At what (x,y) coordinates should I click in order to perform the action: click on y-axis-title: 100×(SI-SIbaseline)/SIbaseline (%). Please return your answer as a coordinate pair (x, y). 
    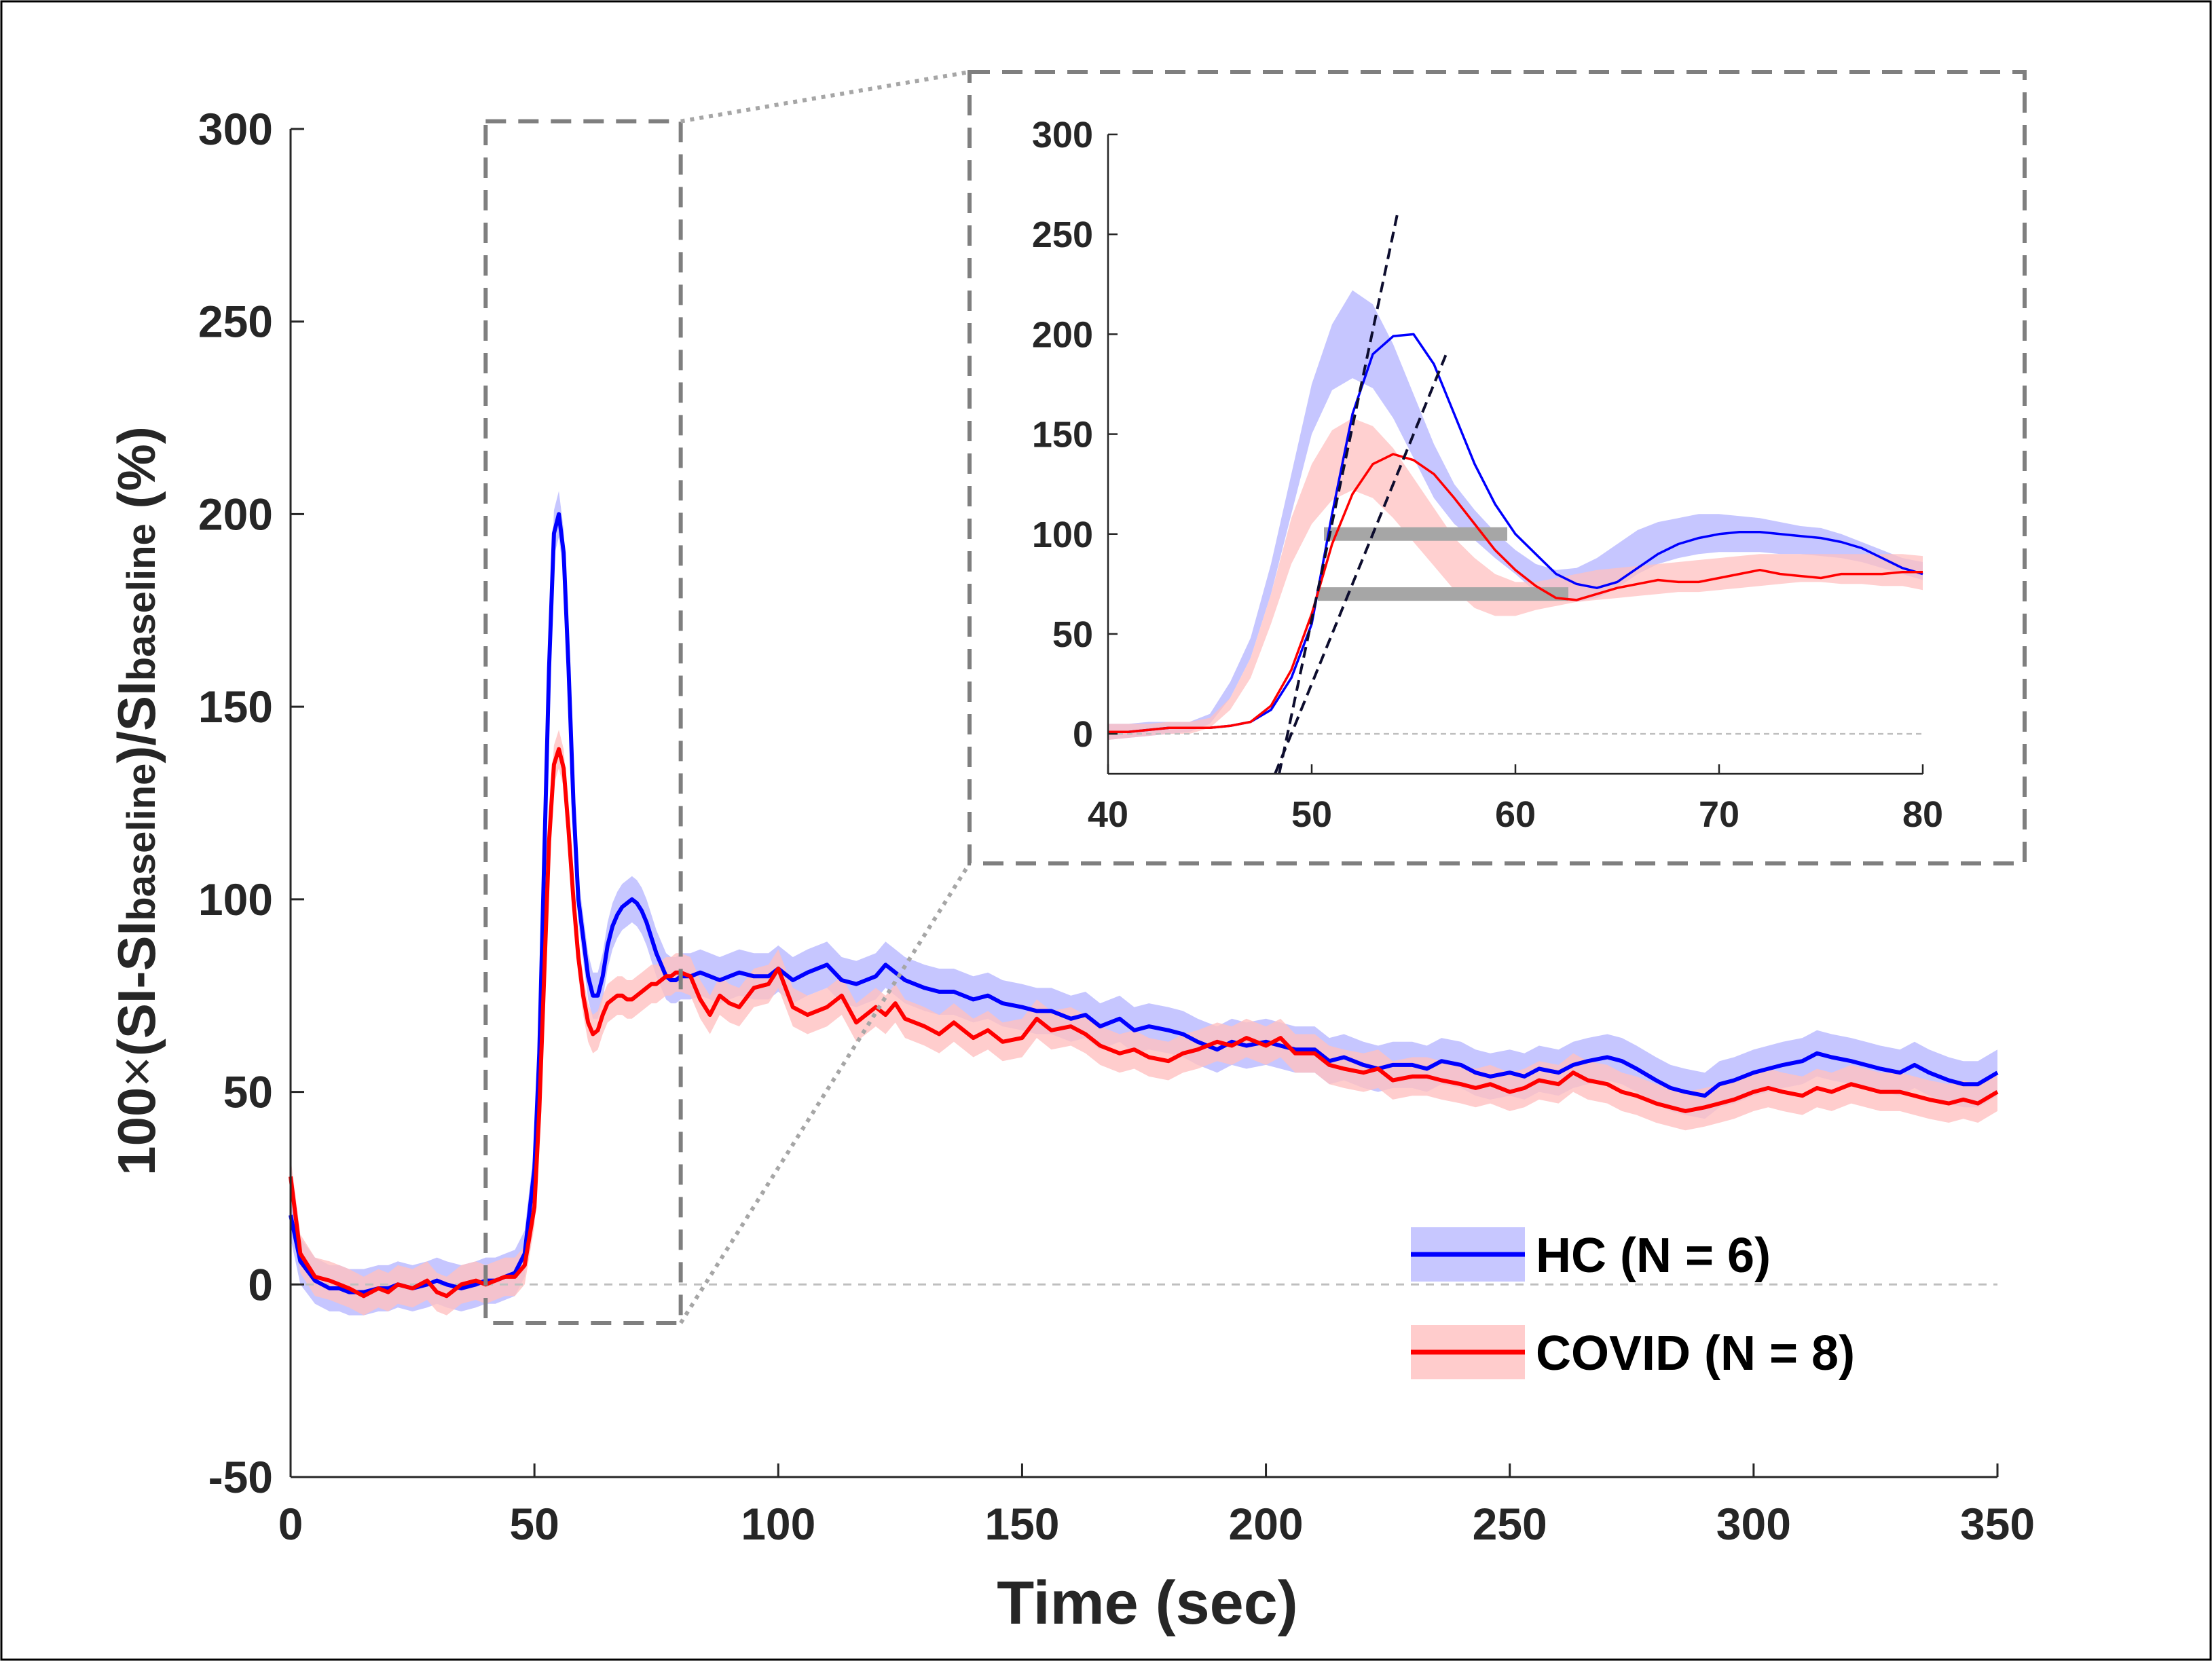
    Looking at the image, I should click on (136, 801).